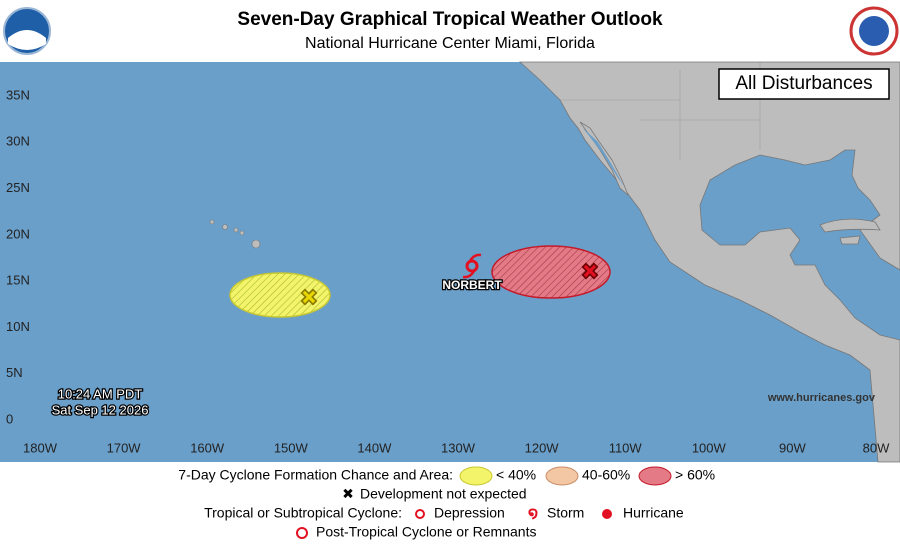  I want to click on website: www.hurricanes.gov, so click(821, 398).